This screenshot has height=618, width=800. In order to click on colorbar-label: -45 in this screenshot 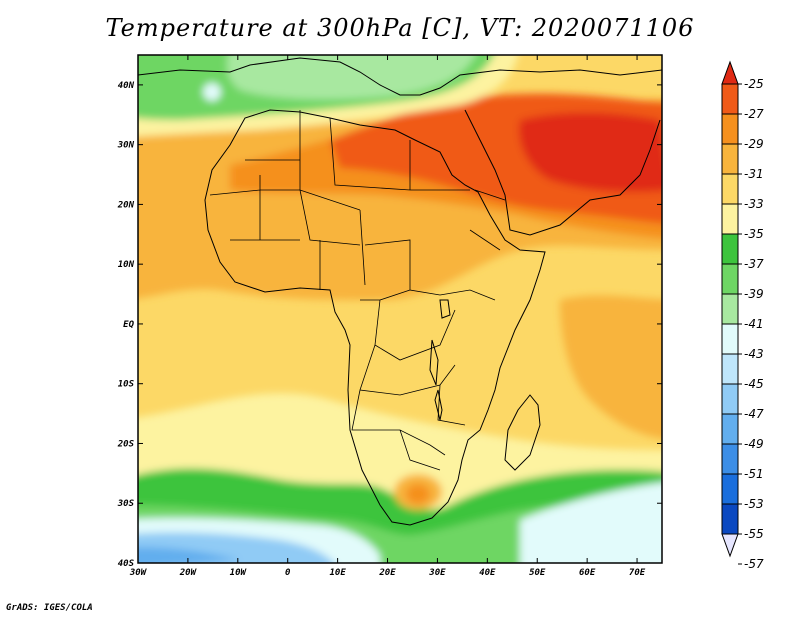, I will do `click(754, 384)`.